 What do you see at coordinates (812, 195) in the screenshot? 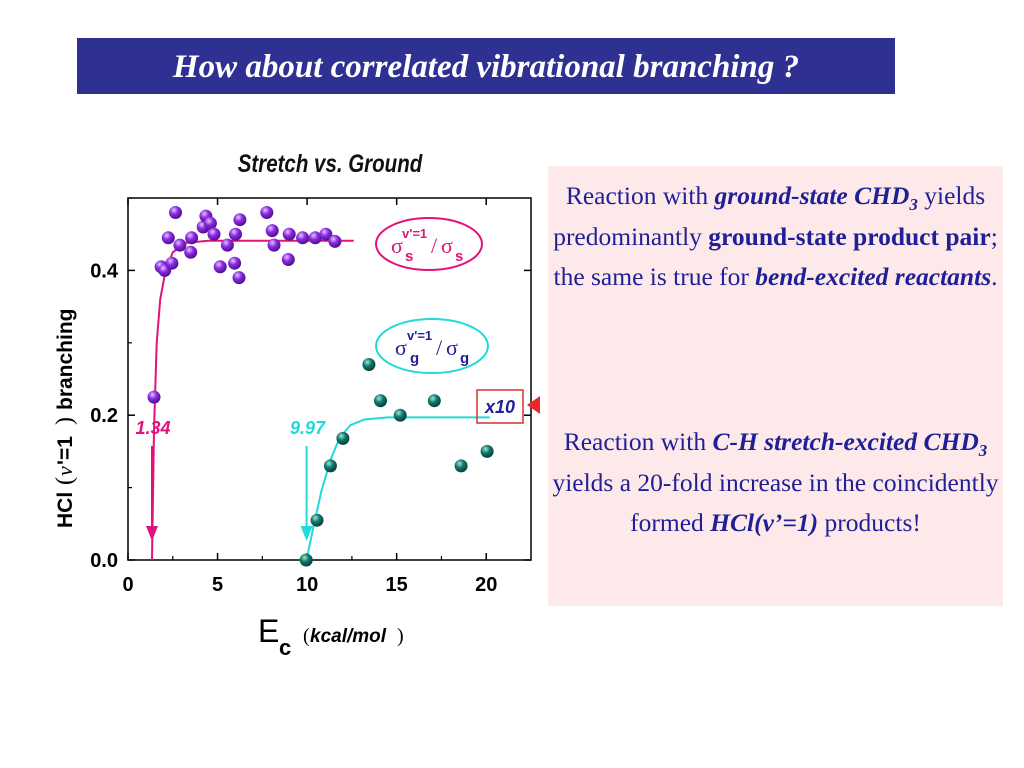
I see `note-run: ground-state CHD` at bounding box center [812, 195].